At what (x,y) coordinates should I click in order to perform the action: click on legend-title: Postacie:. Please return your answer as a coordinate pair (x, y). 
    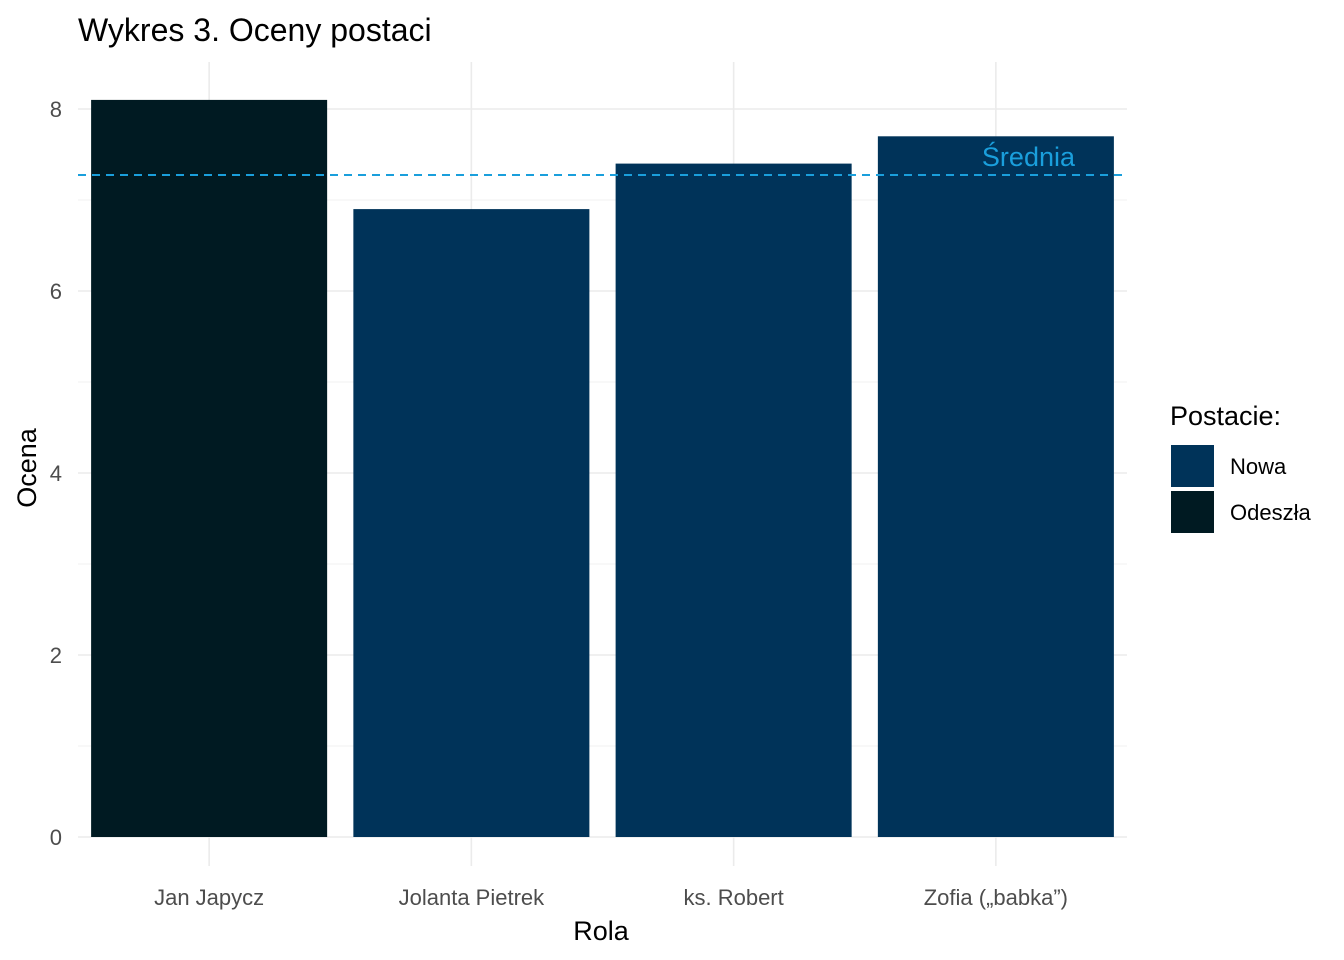
    Looking at the image, I should click on (1225, 416).